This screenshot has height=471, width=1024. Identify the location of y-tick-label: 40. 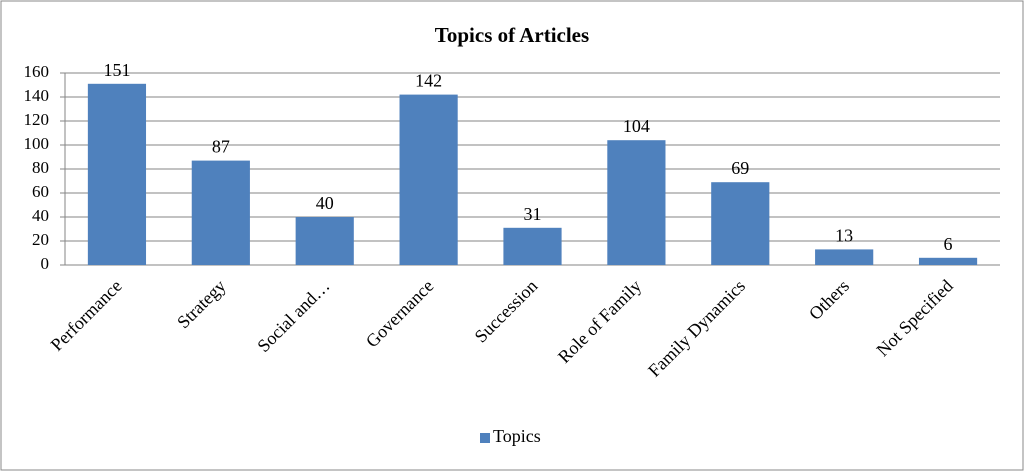
(40, 215).